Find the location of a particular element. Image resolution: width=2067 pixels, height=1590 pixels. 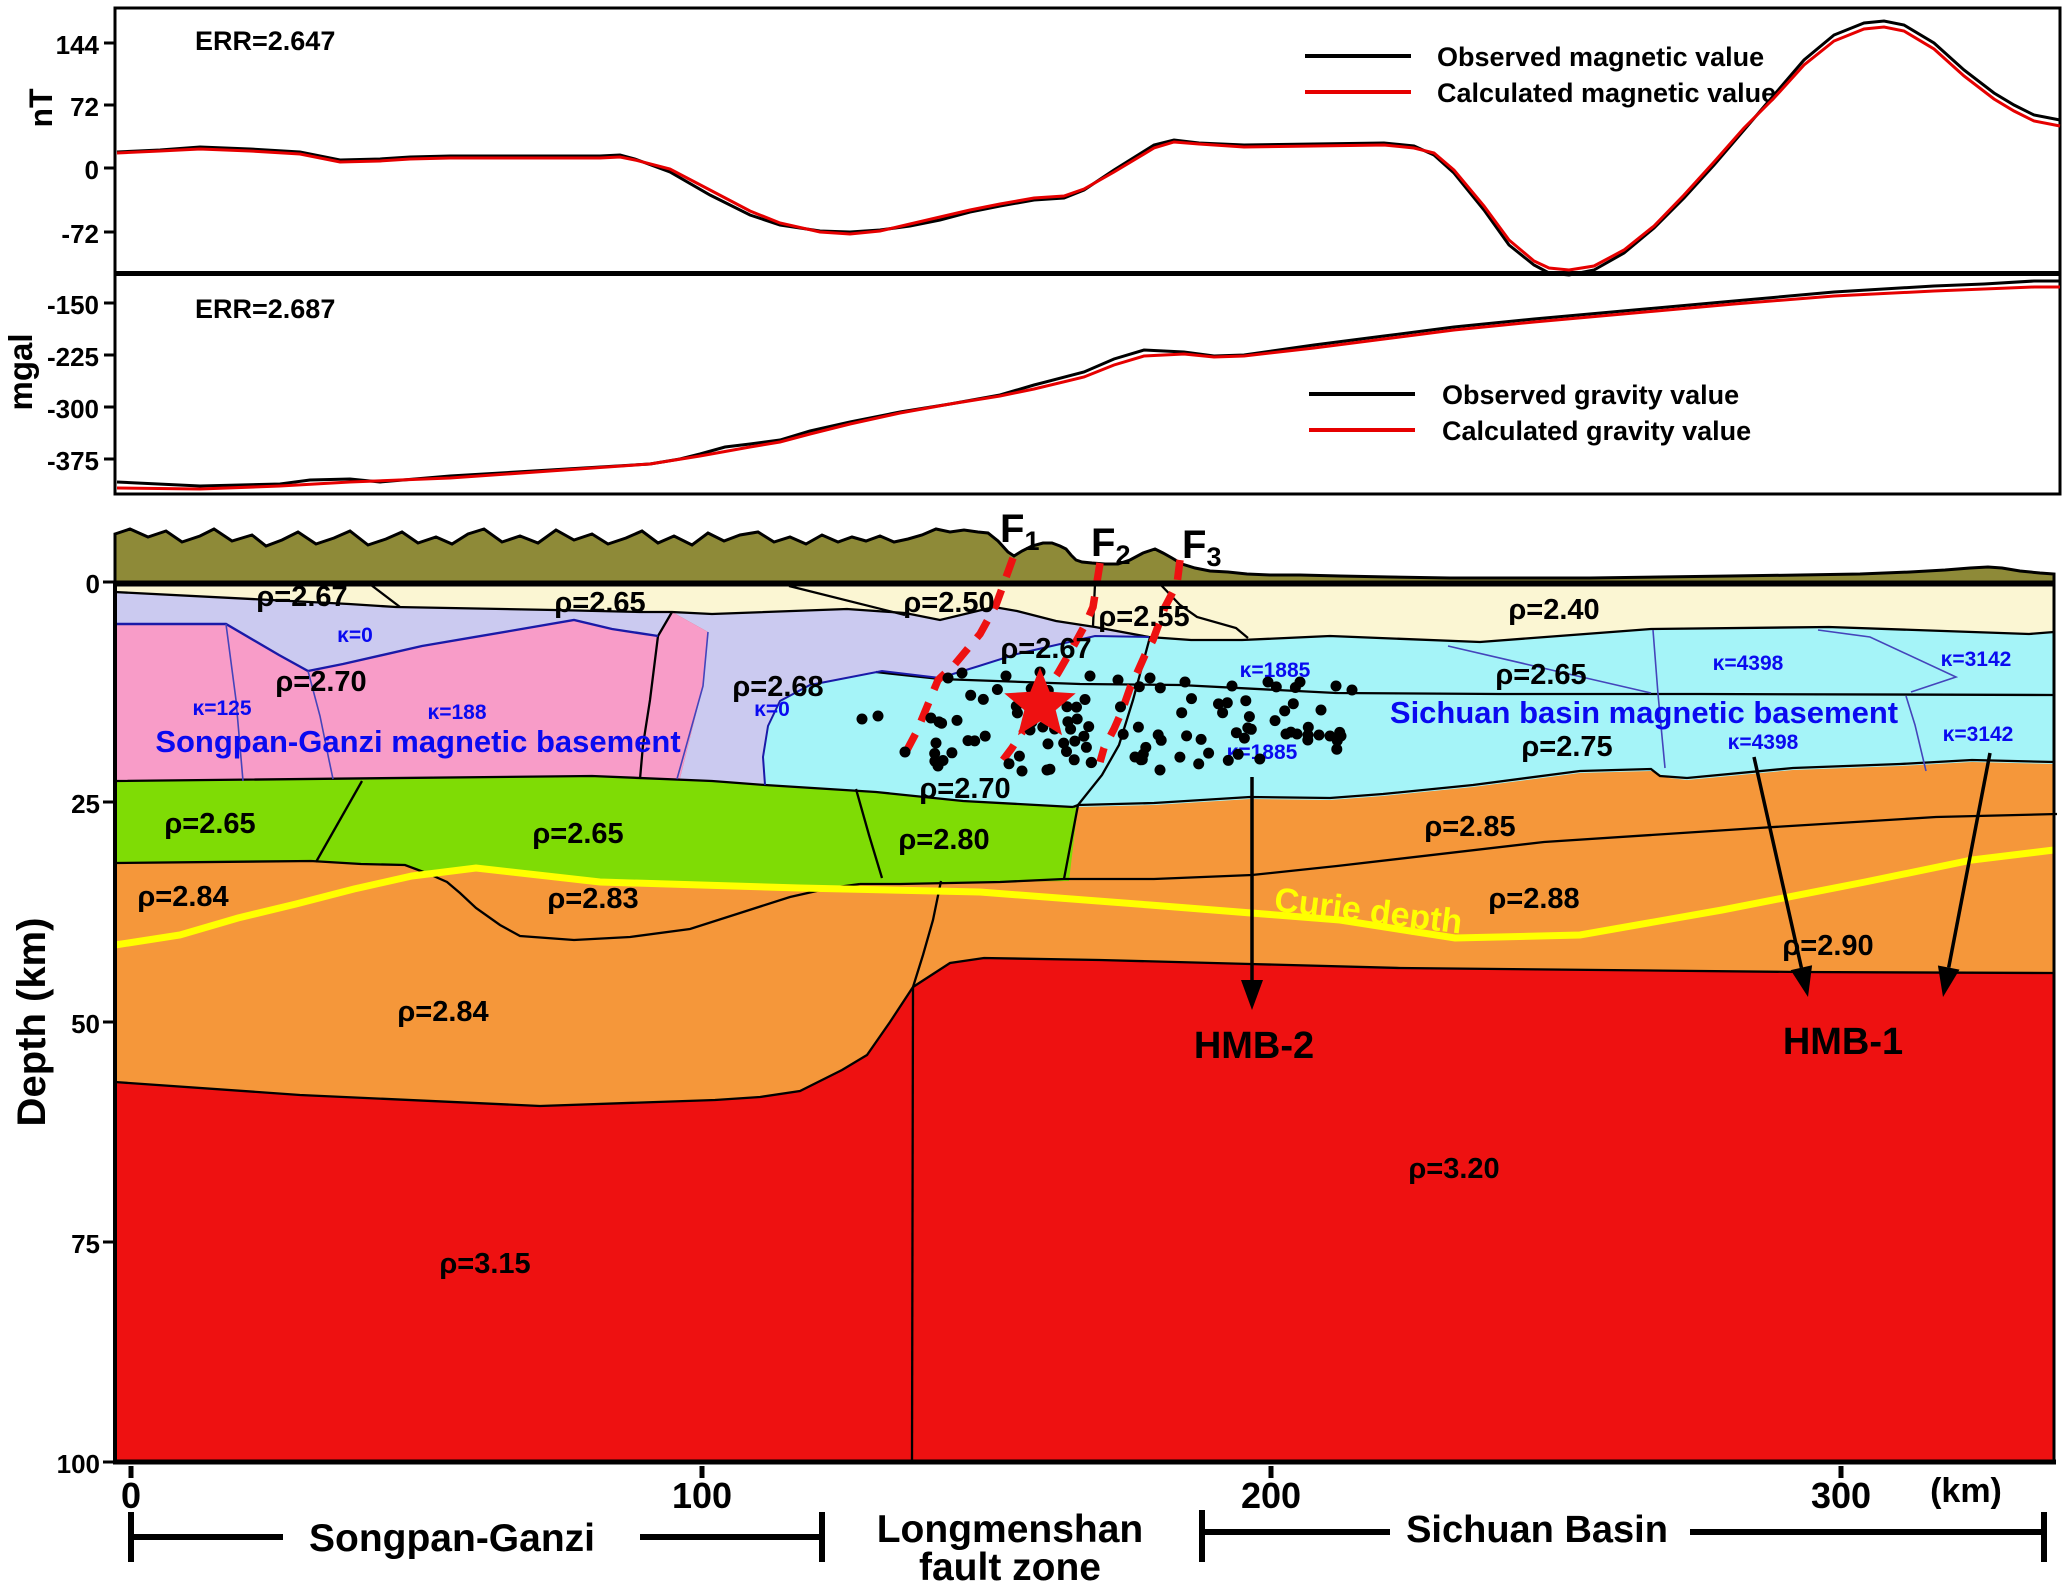

svg-text: Calculated gravity value is located at coordinates (1596, 431).